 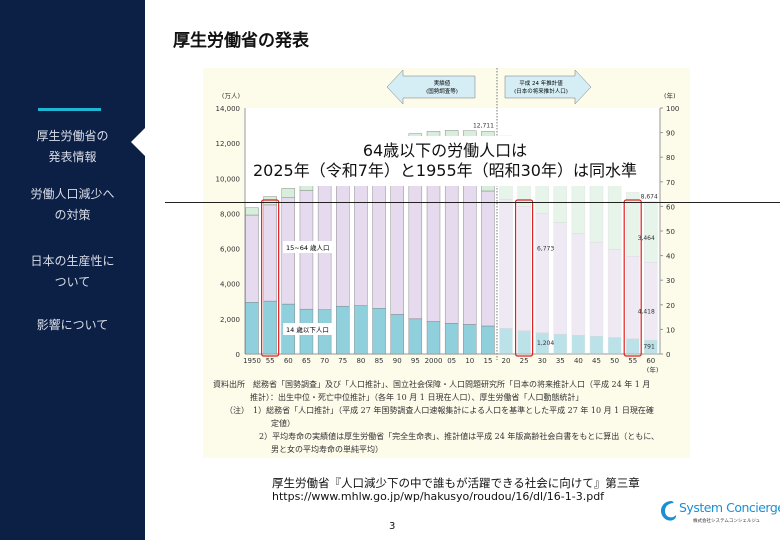 I want to click on data-label-1564-2030: 6,773, so click(x=545, y=248).